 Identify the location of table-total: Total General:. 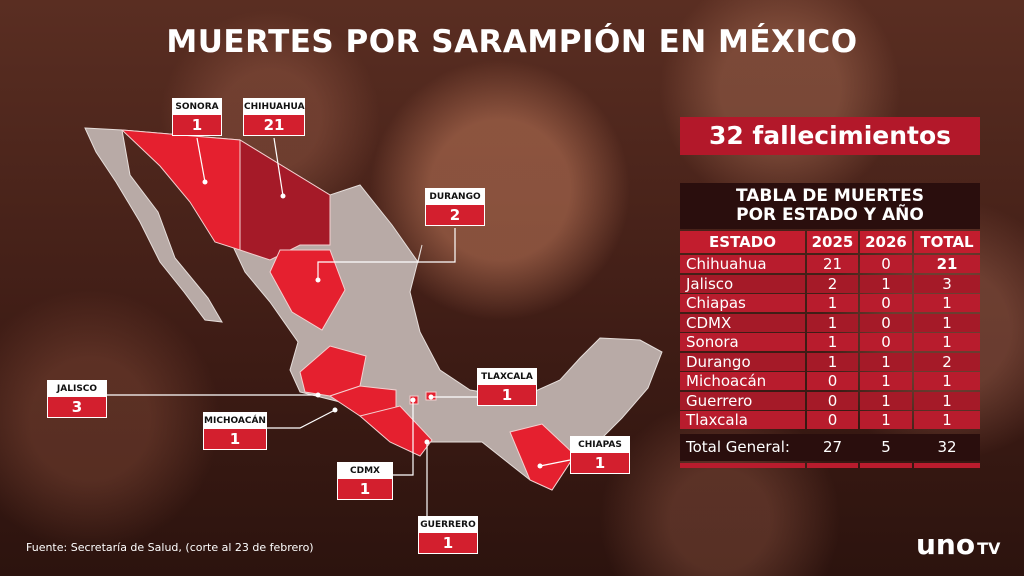
(738, 446).